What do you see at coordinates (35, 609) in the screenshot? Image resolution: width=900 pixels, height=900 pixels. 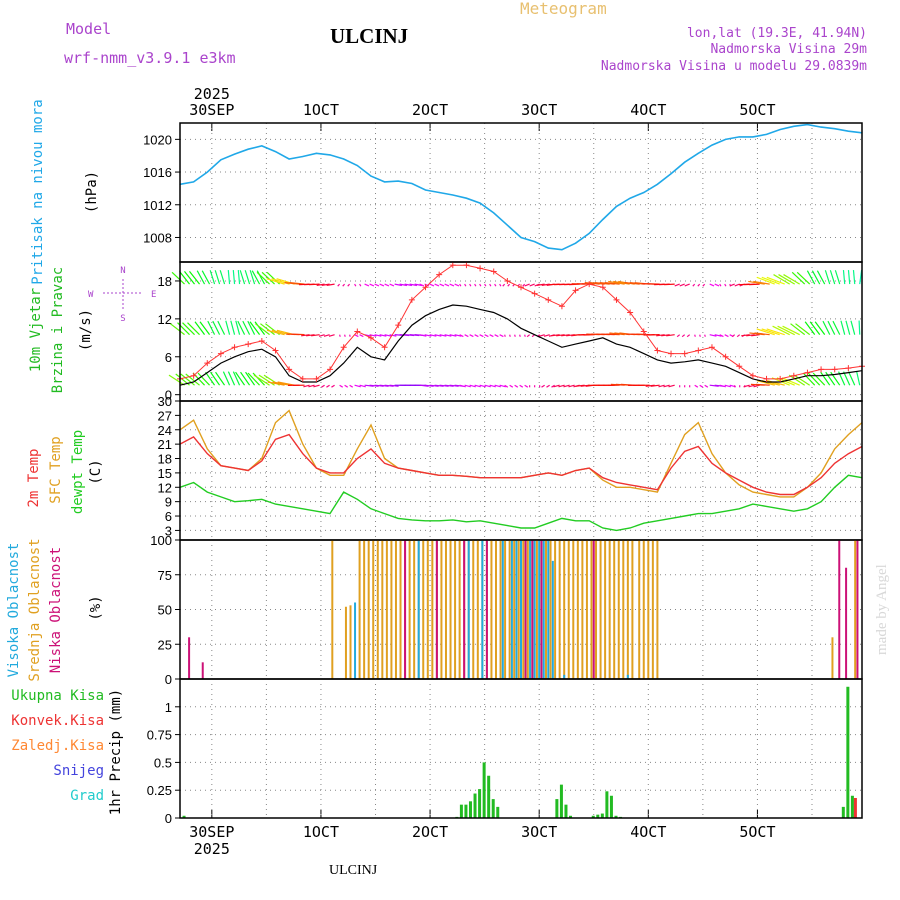 I see `cloud-title-2: Srednja Oblacnost` at bounding box center [35, 609].